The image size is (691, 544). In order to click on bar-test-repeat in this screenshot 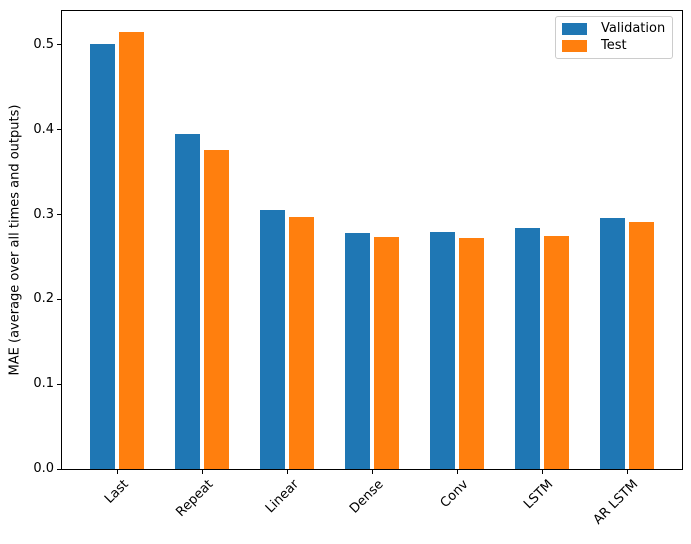, I will do `click(216, 309)`.